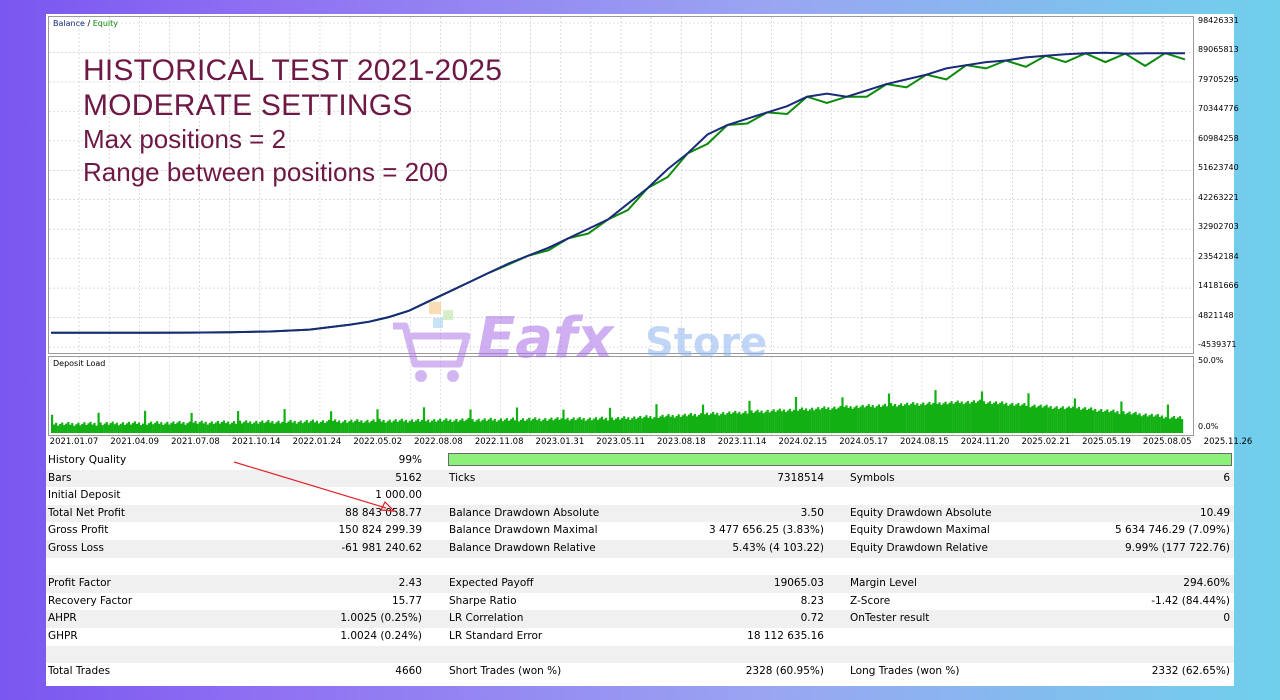  Describe the element at coordinates (105, 23) in the screenshot. I see `legend-equity: Equity` at that location.